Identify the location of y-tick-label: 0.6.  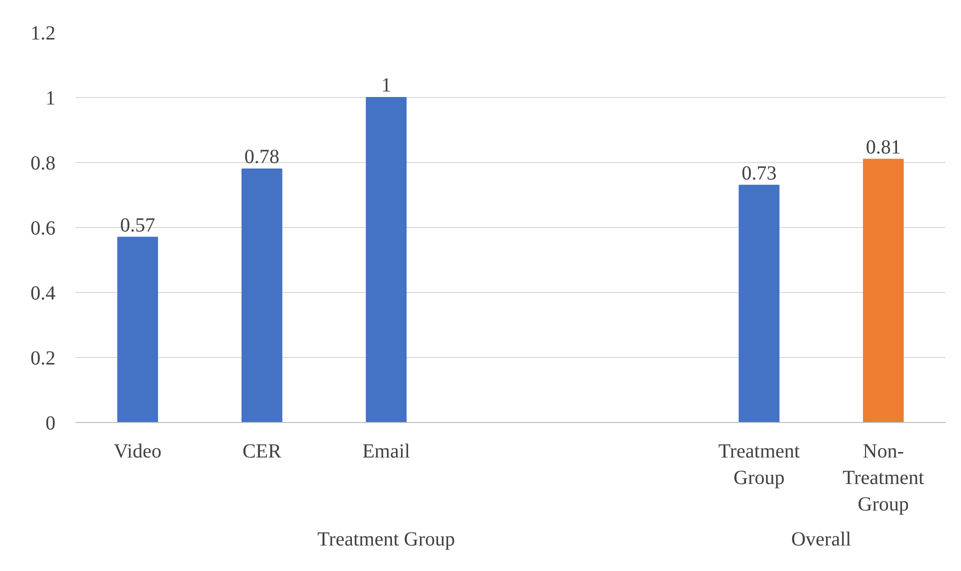
(43, 229).